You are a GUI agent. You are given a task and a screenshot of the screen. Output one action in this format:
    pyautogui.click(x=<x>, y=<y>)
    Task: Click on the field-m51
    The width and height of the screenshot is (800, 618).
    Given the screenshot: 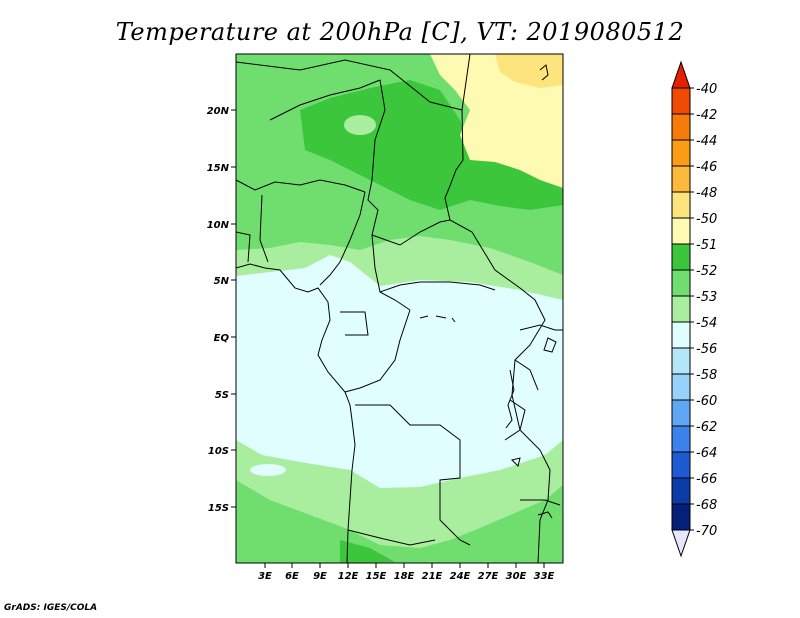 What is the action you would take?
    pyautogui.click(x=496, y=121)
    